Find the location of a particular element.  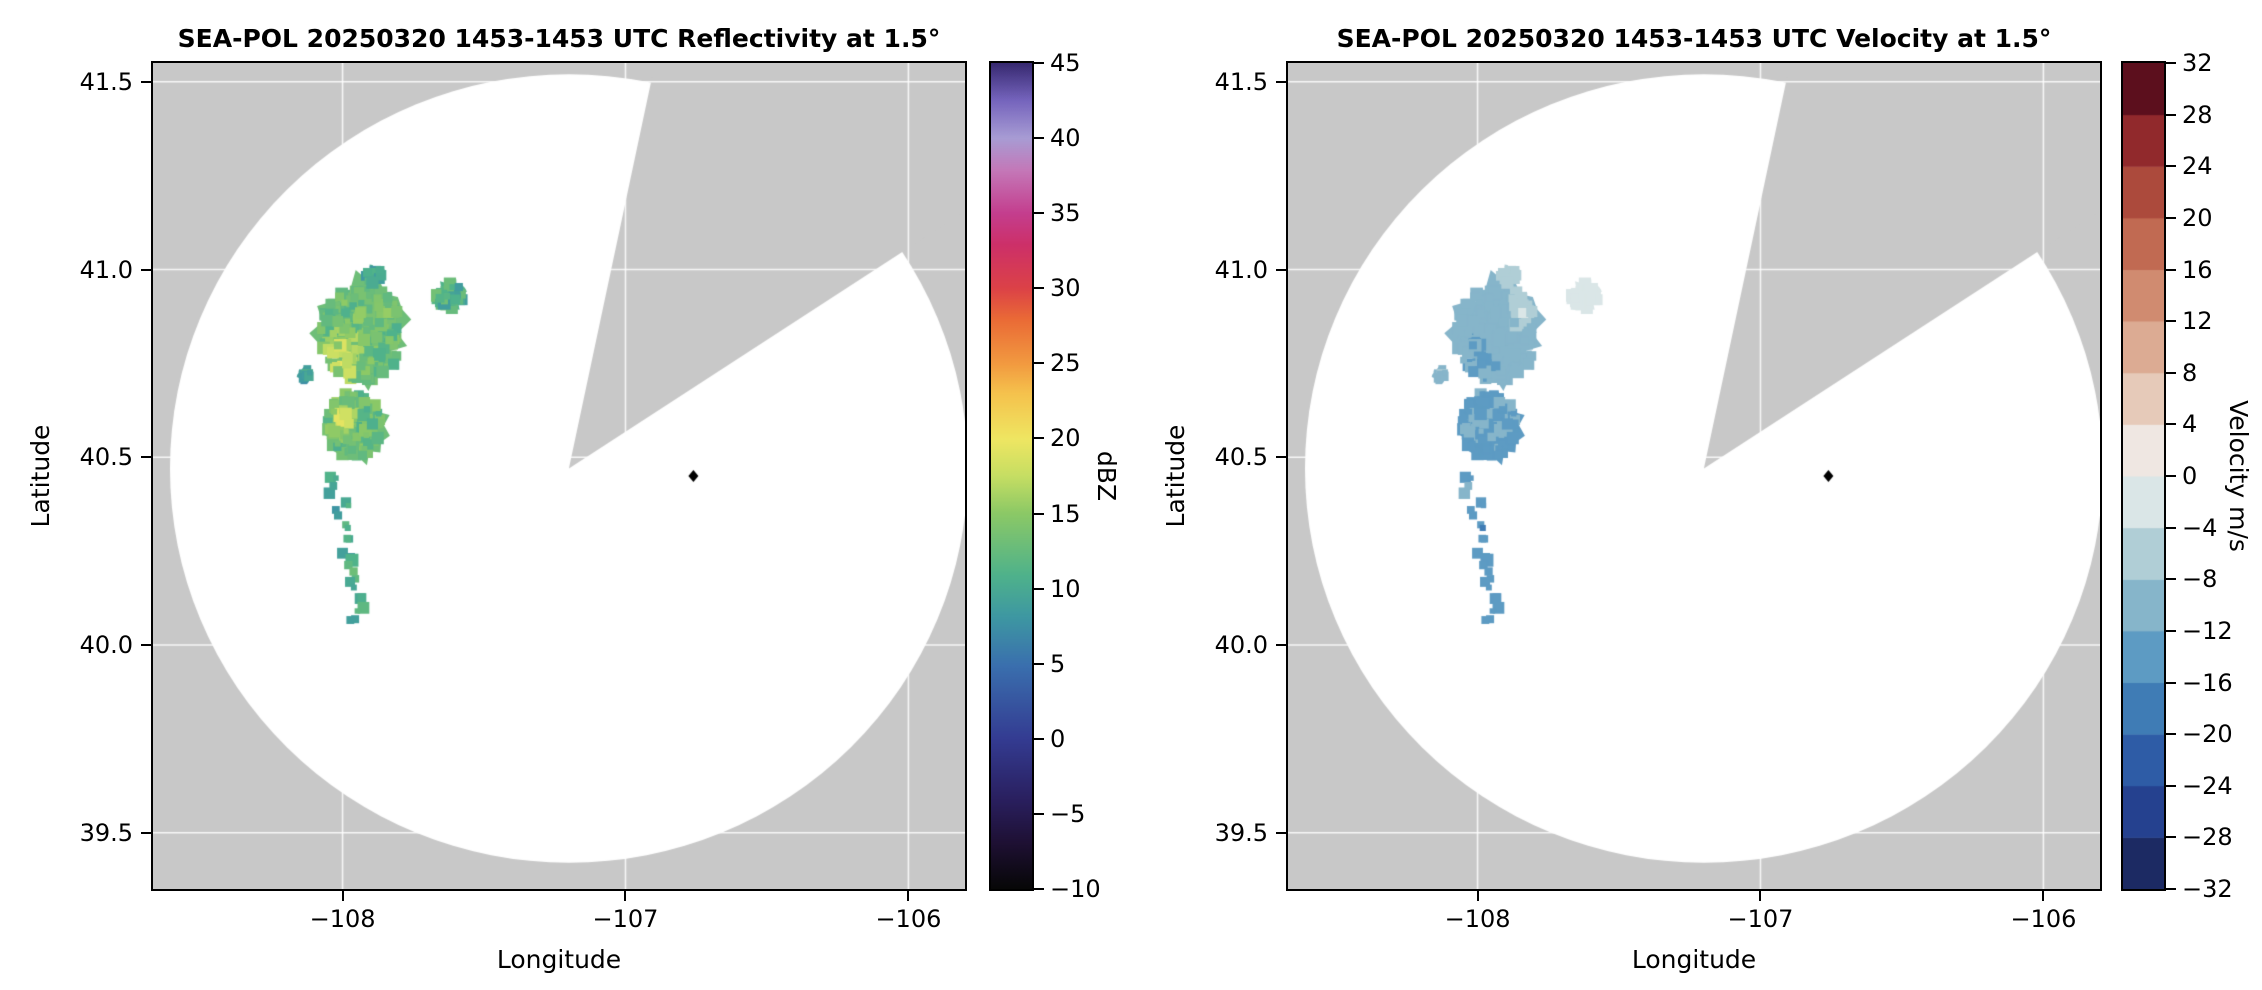

colorbar-tick-label: −28 is located at coordinates (2207, 837).